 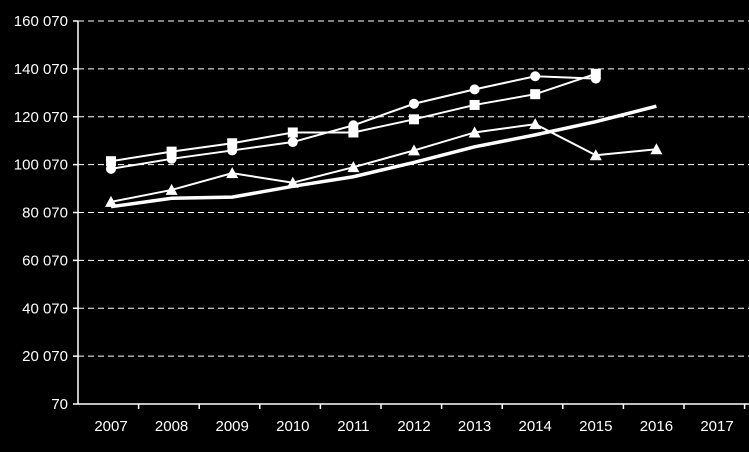 I want to click on x-tick-label: 2008, so click(x=171, y=426).